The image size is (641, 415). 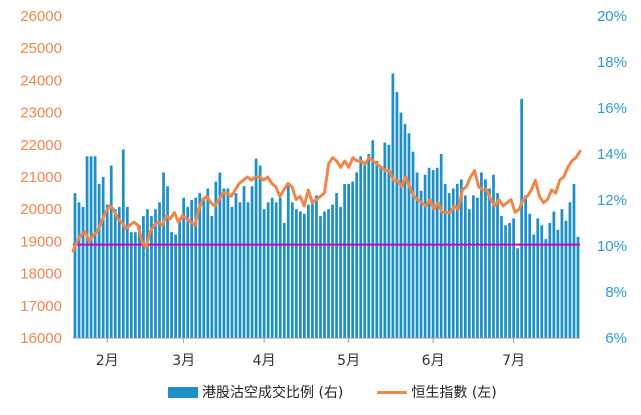 I want to click on left-tick-label: 21000, so click(x=41, y=177).